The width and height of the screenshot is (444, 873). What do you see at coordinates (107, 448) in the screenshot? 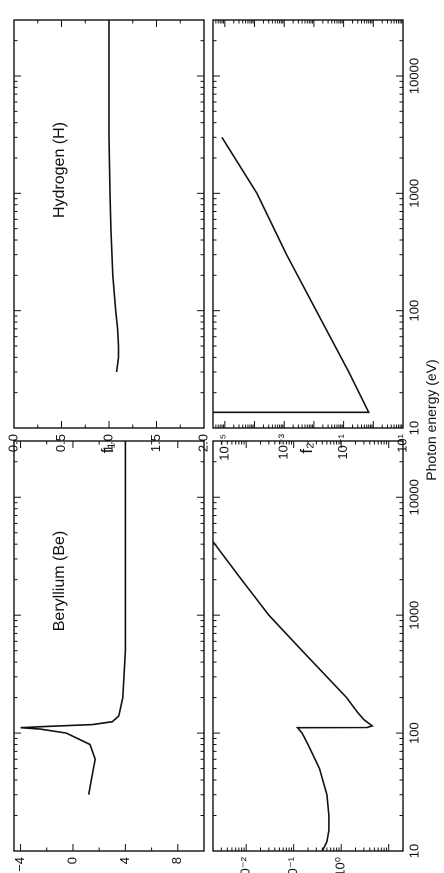
I see `quantity-label: f₁` at bounding box center [107, 448].